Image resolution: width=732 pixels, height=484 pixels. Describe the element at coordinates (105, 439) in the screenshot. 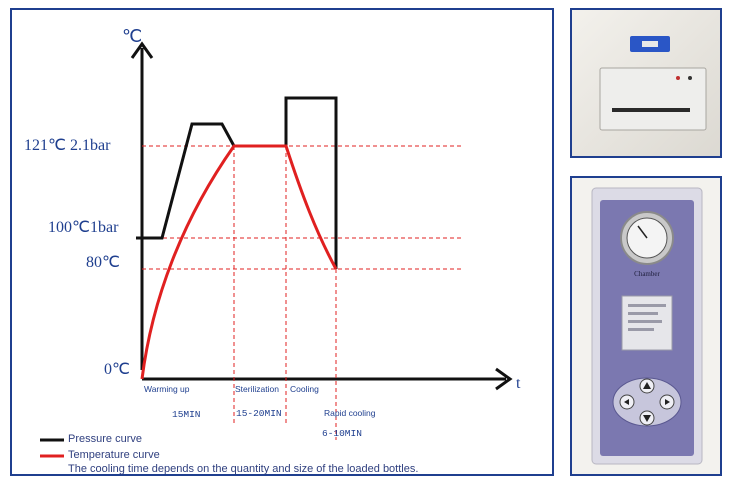

I see `legend-label-pressure: Pressure curve` at that location.